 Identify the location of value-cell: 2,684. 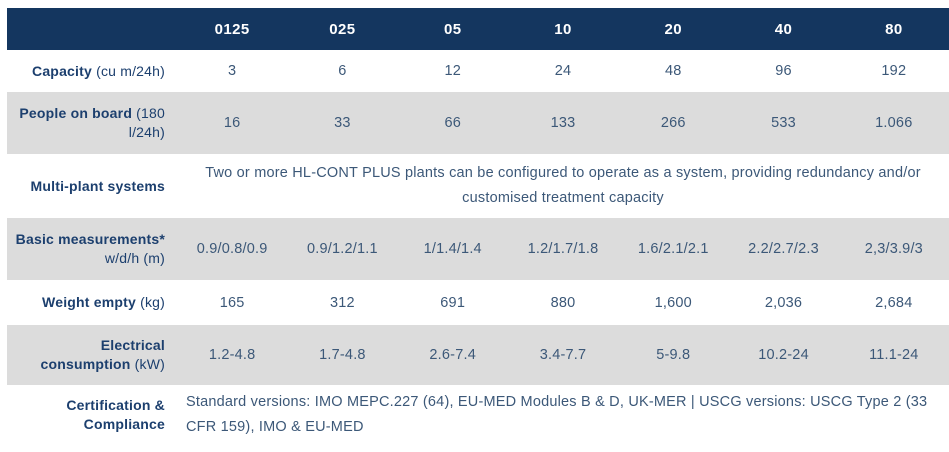
(894, 302).